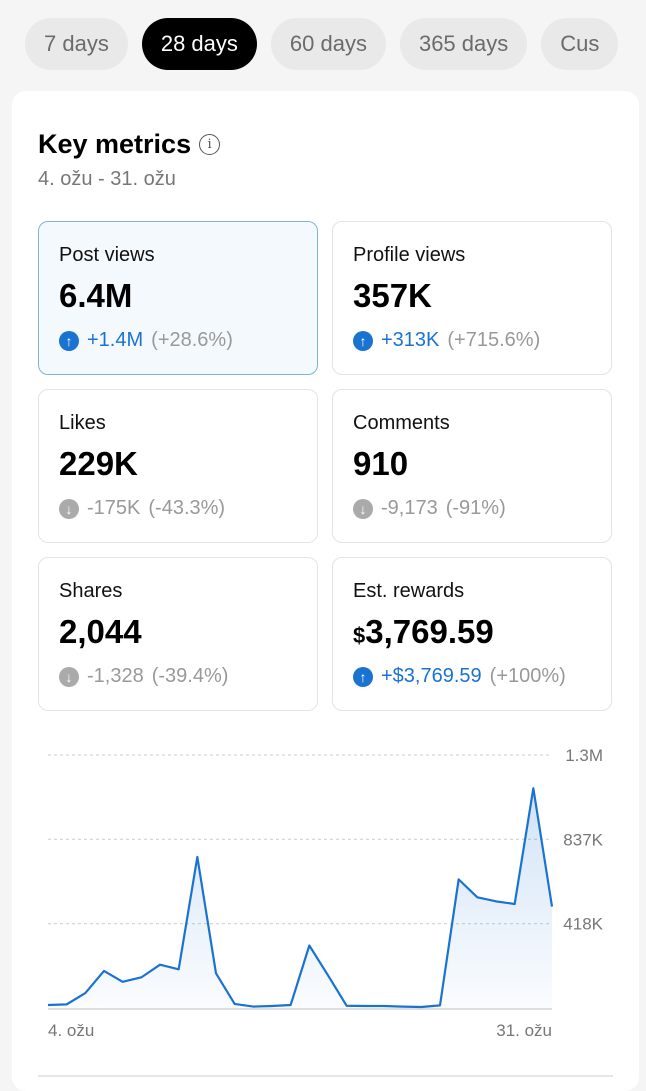 The height and width of the screenshot is (1091, 646). I want to click on metric-label: Profile views, so click(472, 255).